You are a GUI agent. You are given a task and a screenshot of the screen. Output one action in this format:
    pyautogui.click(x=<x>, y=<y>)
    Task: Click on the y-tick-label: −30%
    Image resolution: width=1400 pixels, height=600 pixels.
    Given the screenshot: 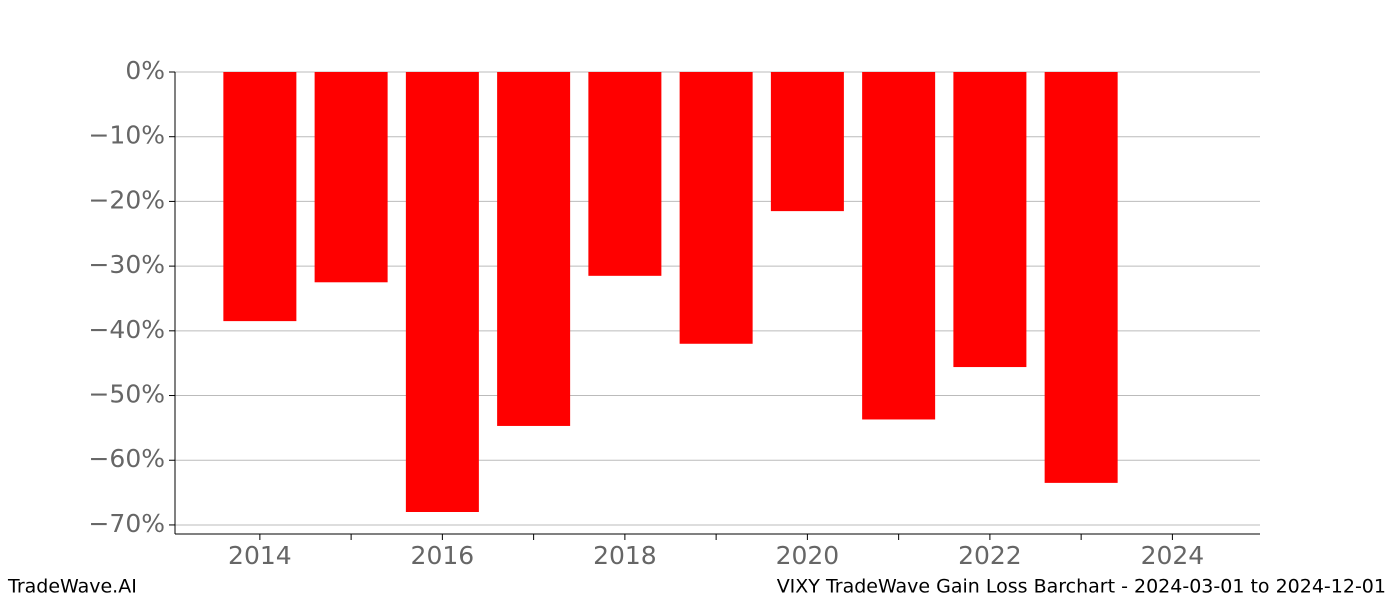 What is the action you would take?
    pyautogui.click(x=126, y=264)
    